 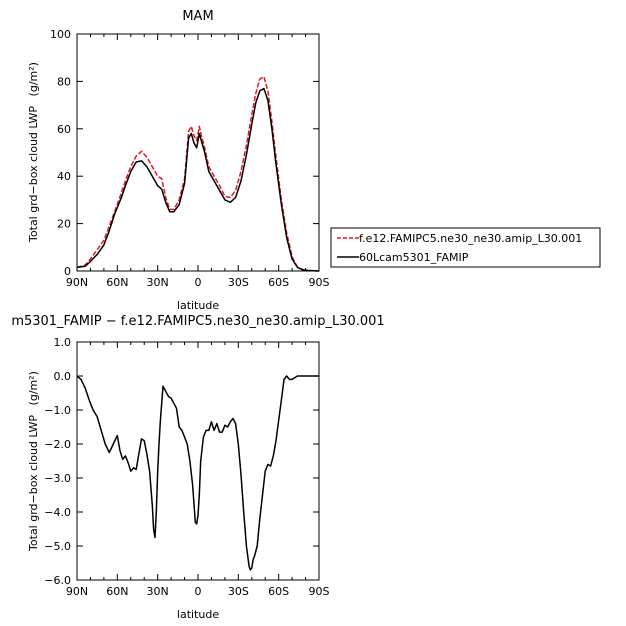 What do you see at coordinates (117, 282) in the screenshot?
I see `top-x-tick-label: 60N` at bounding box center [117, 282].